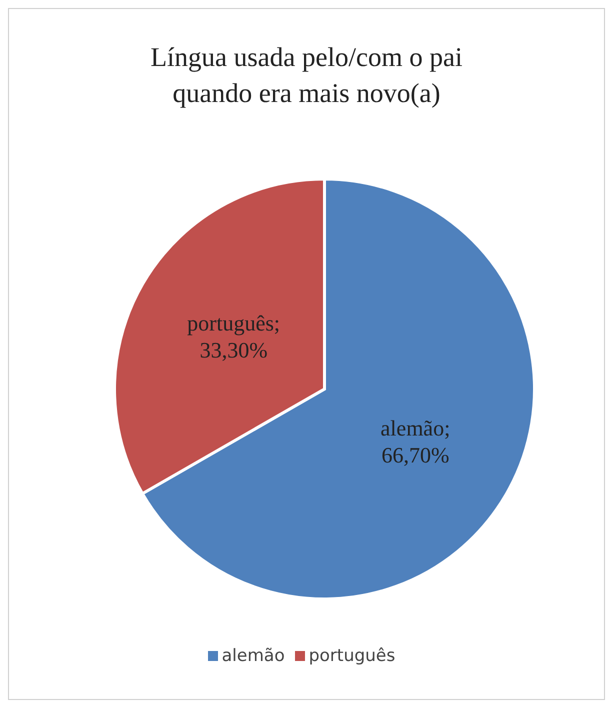 The width and height of the screenshot is (611, 713). Describe the element at coordinates (233, 336) in the screenshot. I see `data-label: português; 33,30%` at that location.